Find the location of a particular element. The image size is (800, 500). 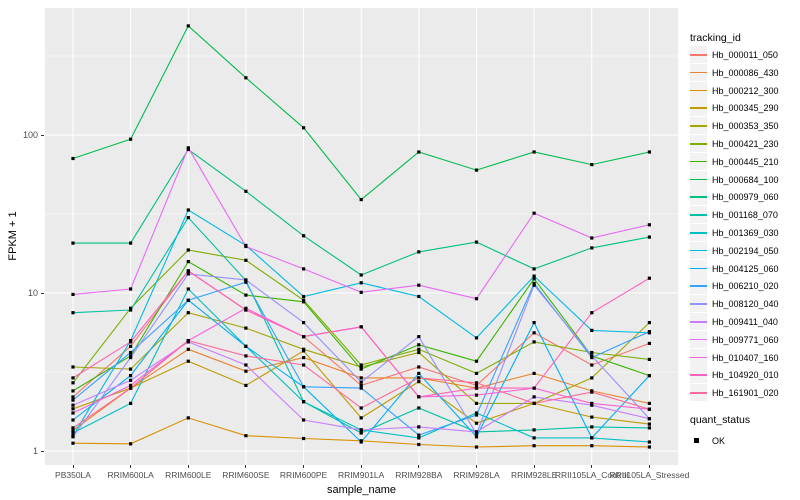

x-tick-label-RRIM600LE: RRIM600LE is located at coordinates (188, 475).